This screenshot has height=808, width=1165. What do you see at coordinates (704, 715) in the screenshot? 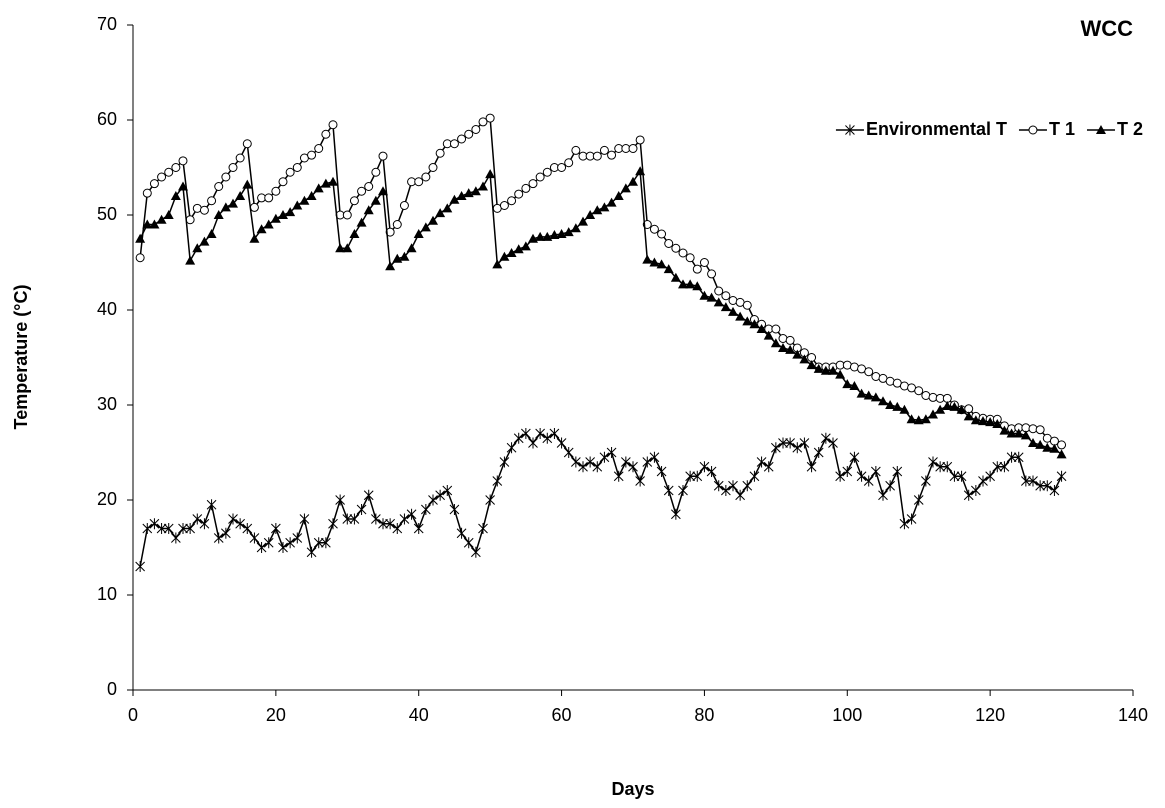
I see `x-tick-label: 80` at bounding box center [704, 715].